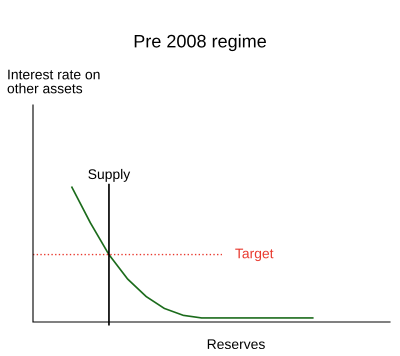  I want to click on chart-title: Pre 2008 regime, so click(200, 43).